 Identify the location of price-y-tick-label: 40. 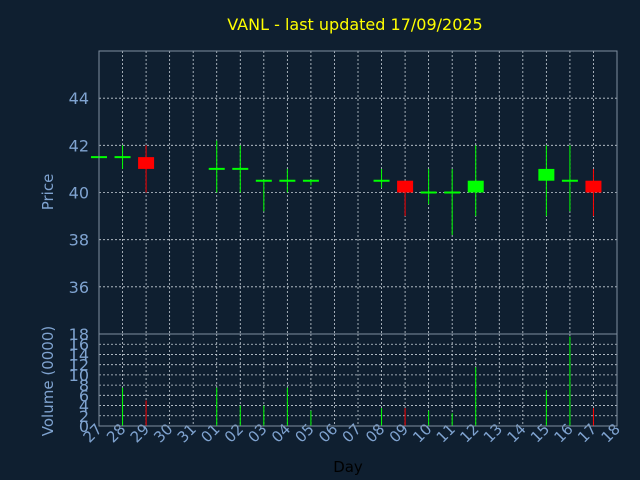
(79, 193).